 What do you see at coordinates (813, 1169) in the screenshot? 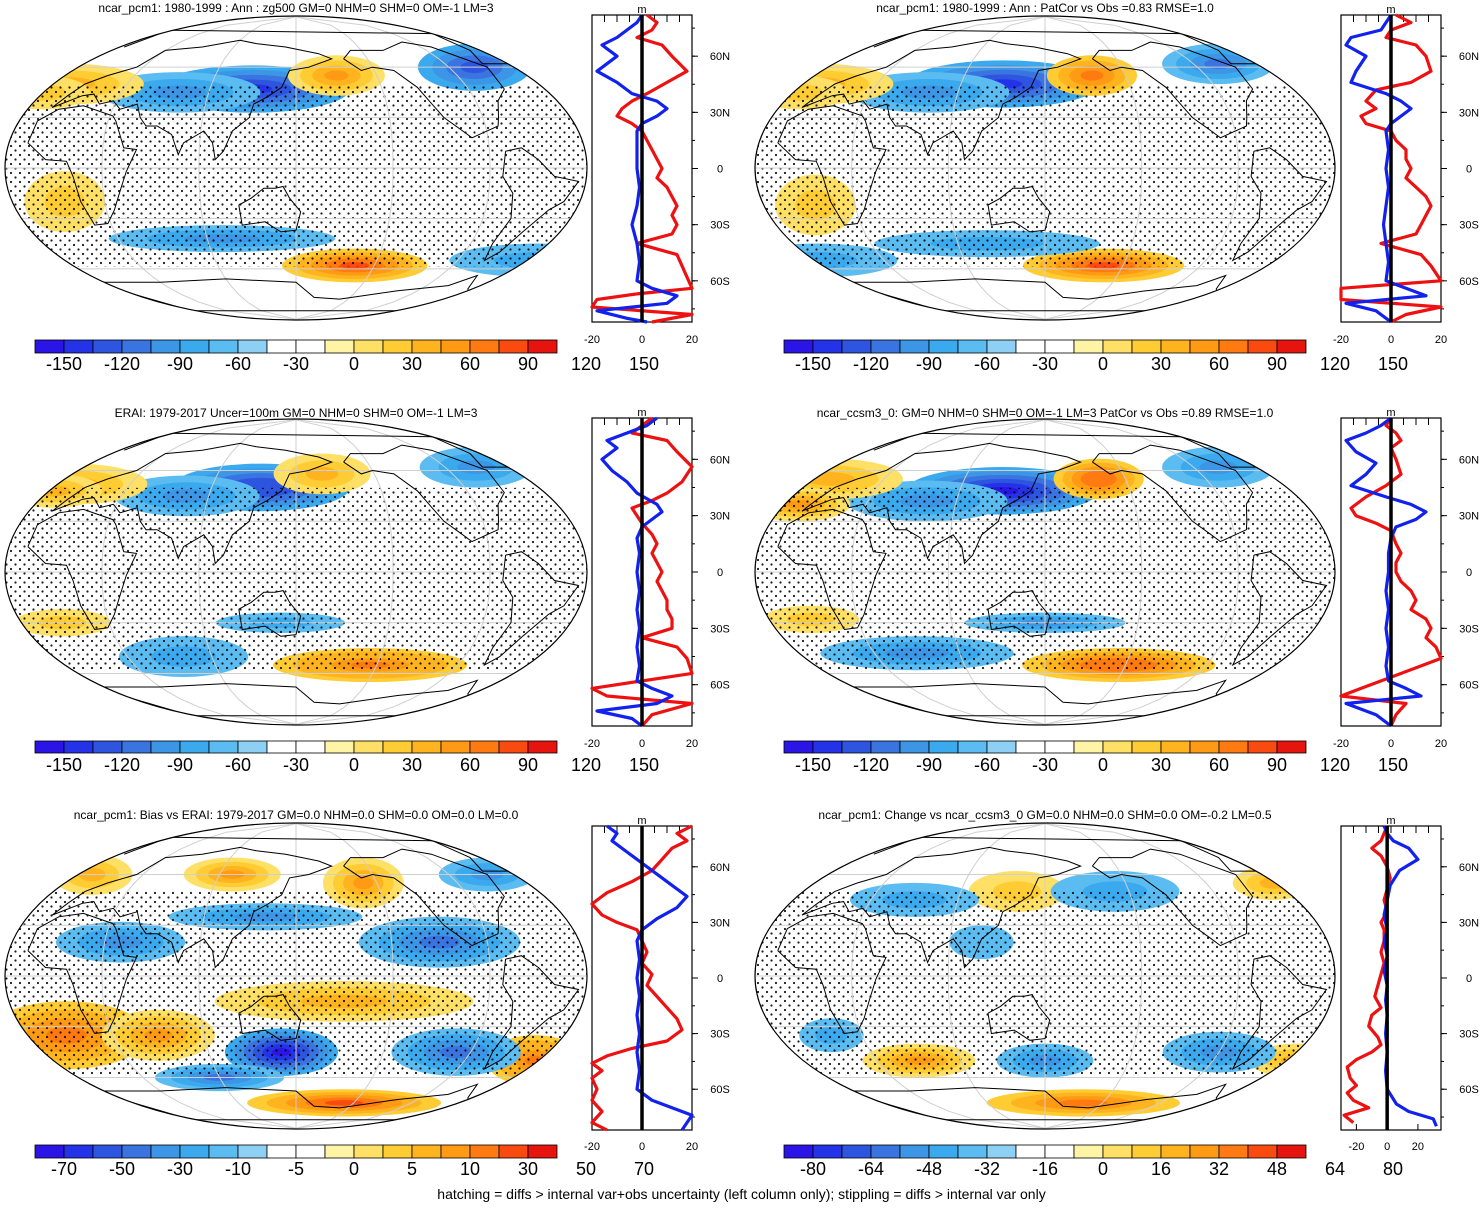
I see `colorbar-label: -80` at bounding box center [813, 1169].